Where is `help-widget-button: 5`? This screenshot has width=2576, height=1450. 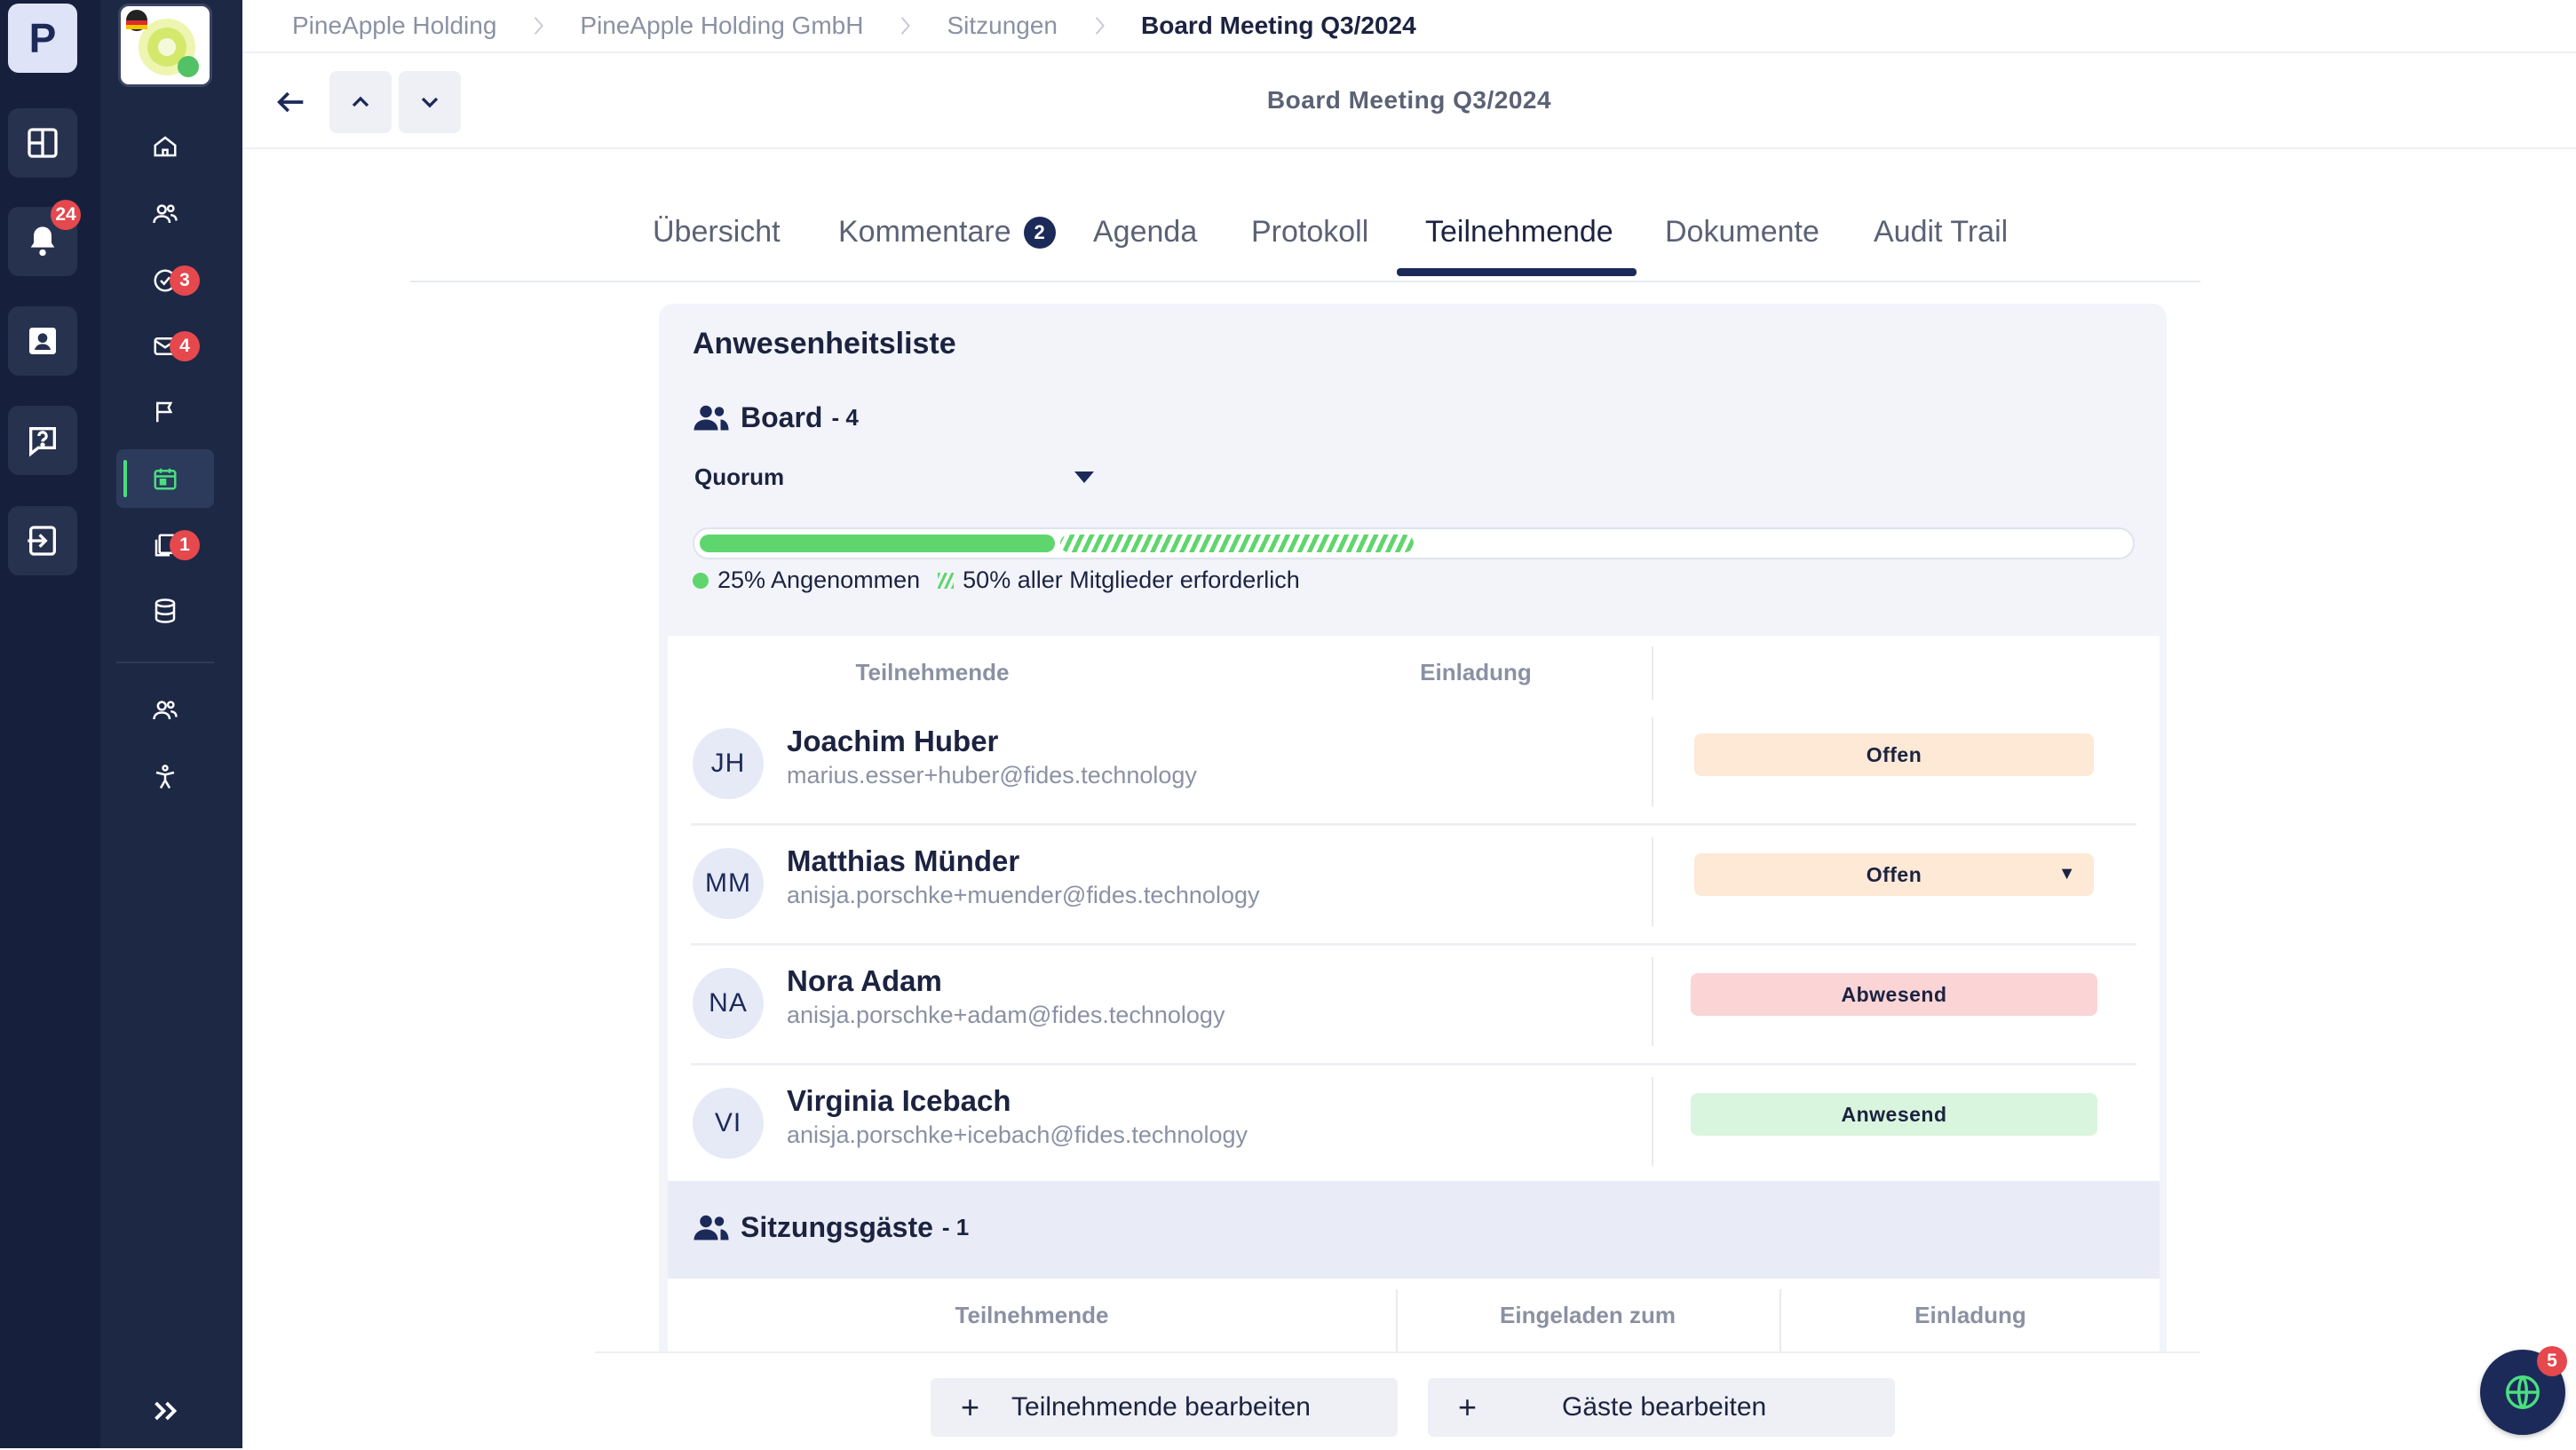
help-widget-button: 5 is located at coordinates (2524, 1390).